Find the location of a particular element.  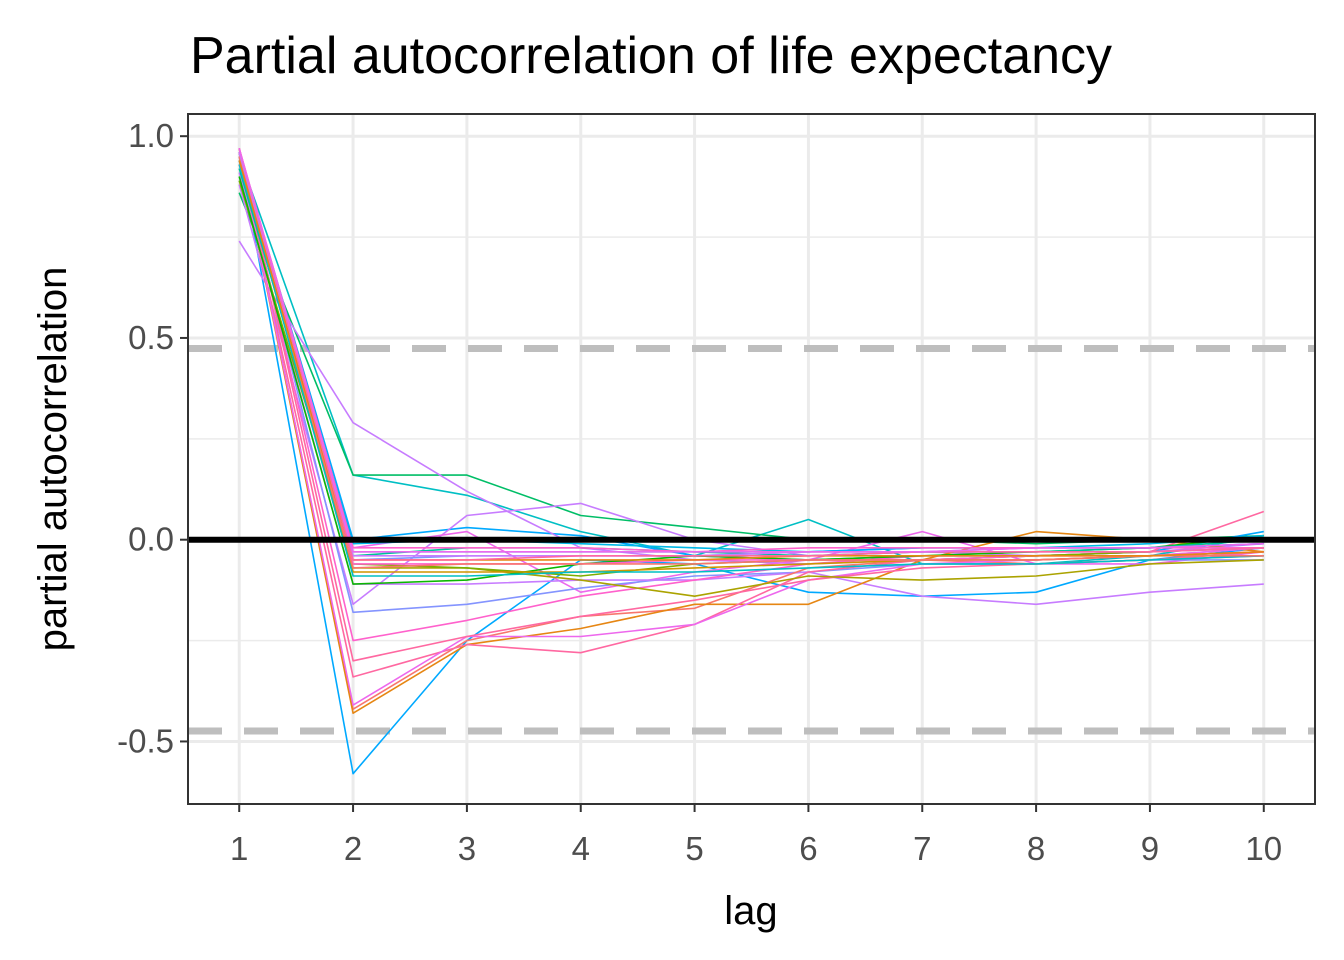

y-axis: 1.0 0.5 0.0 -0.5 is located at coordinates (152, 438).